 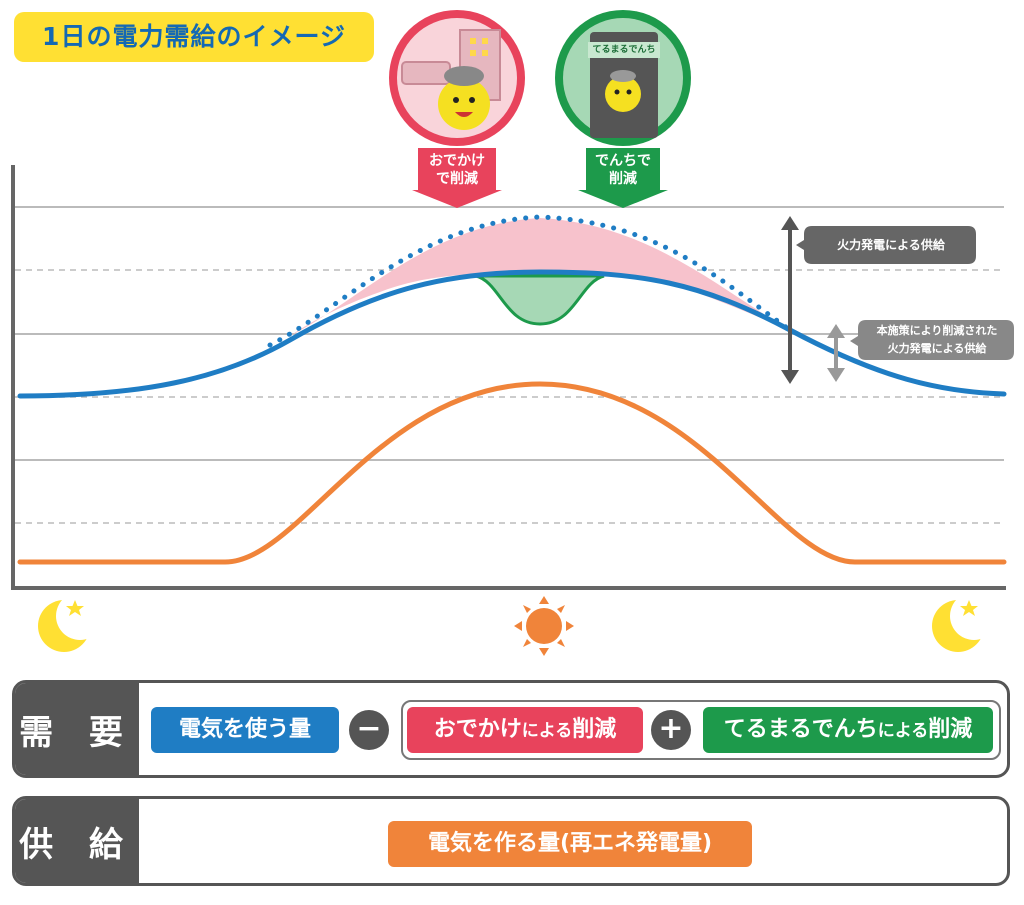 What do you see at coordinates (369, 730) in the screenshot?
I see `minus-icon: −` at bounding box center [369, 730].